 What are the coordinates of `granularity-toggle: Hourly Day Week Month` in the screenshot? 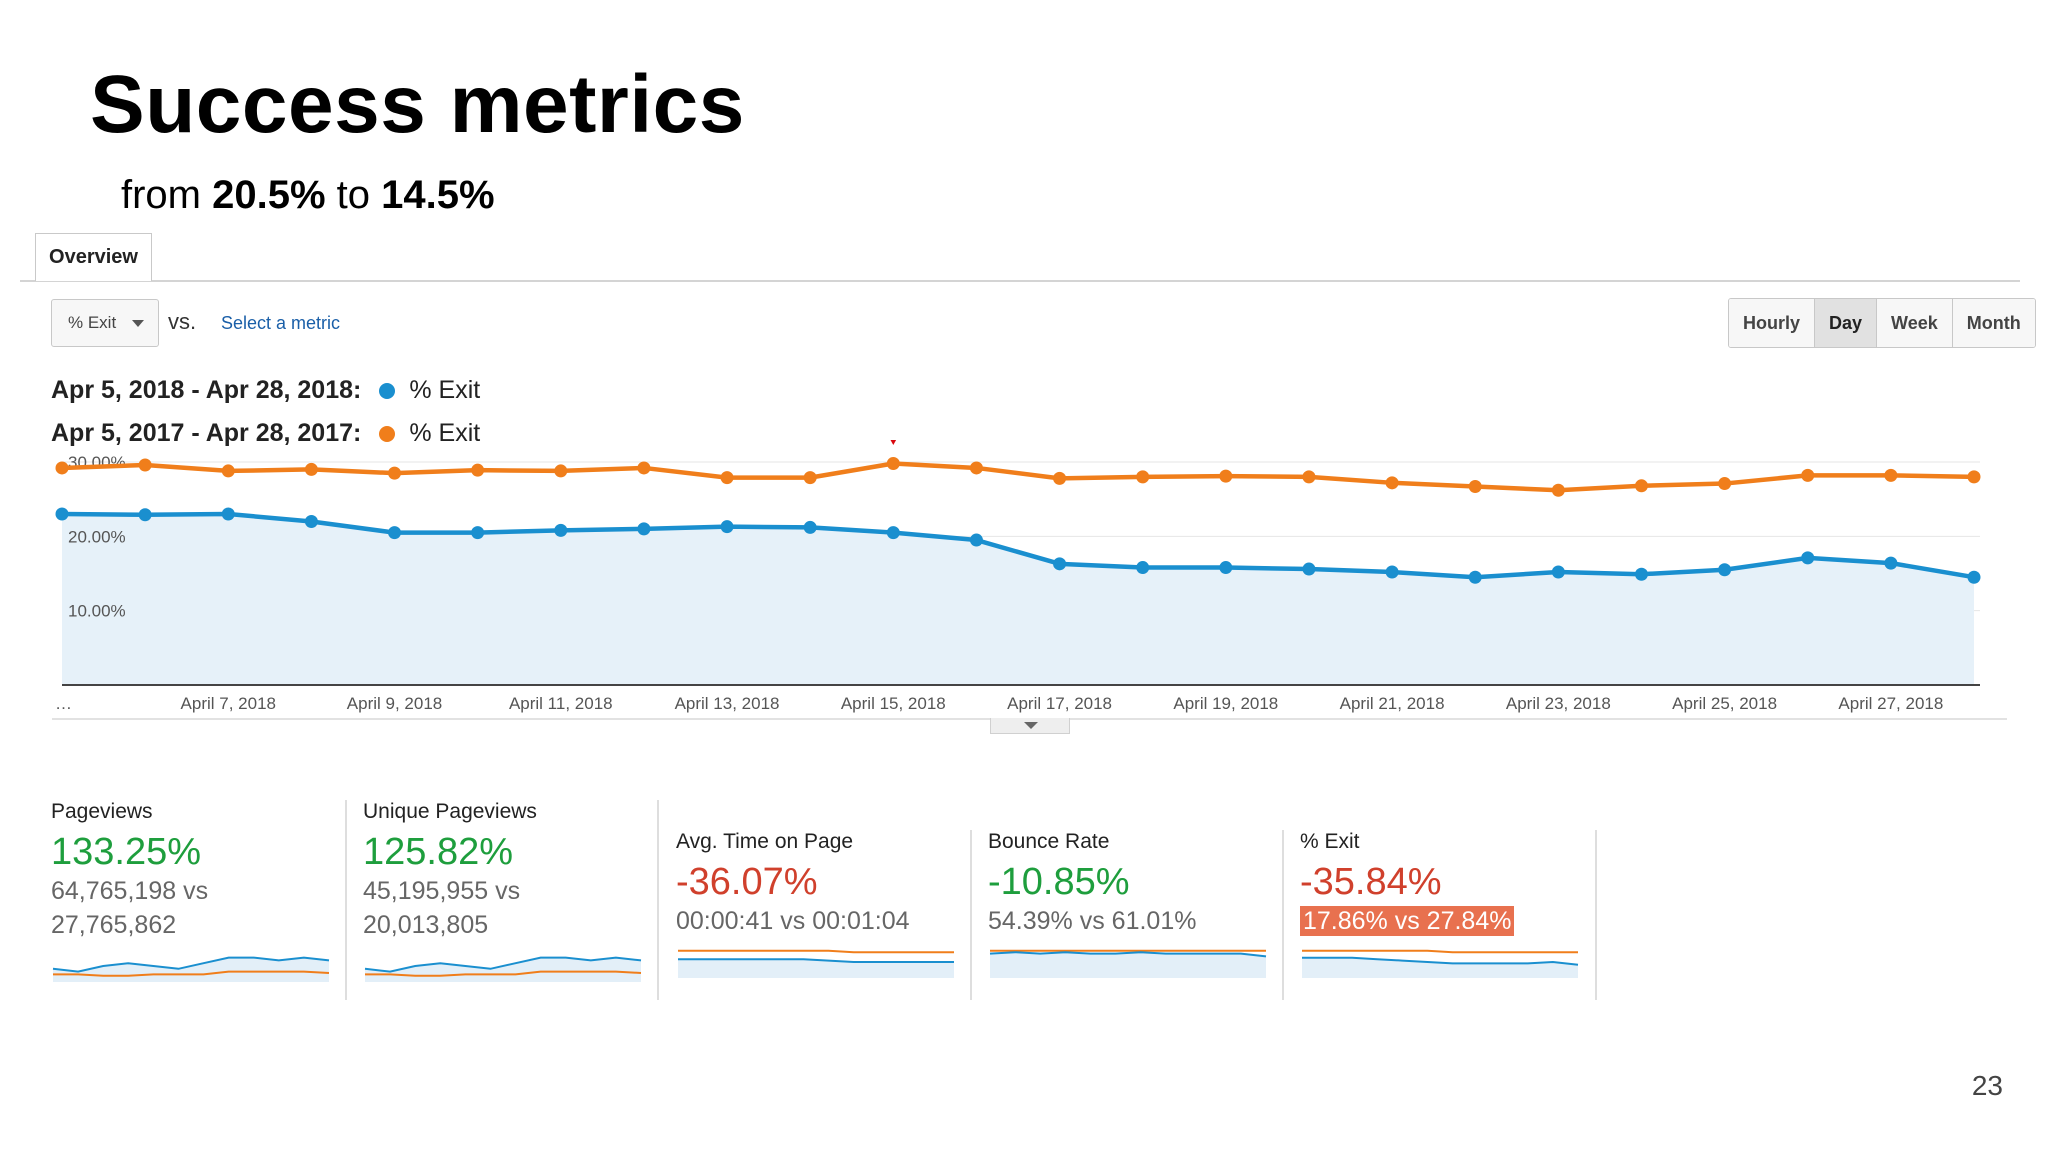 It's located at (1882, 323).